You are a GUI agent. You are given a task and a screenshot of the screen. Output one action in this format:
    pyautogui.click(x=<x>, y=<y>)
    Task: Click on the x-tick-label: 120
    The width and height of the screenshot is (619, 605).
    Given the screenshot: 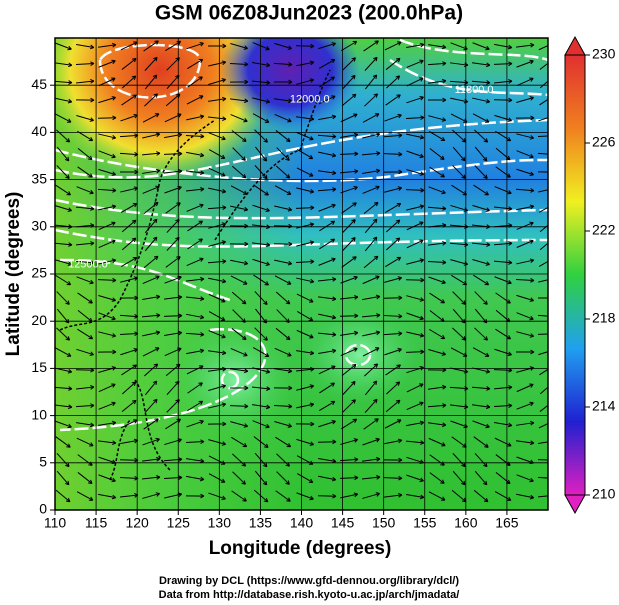 What is the action you would take?
    pyautogui.click(x=137, y=523)
    